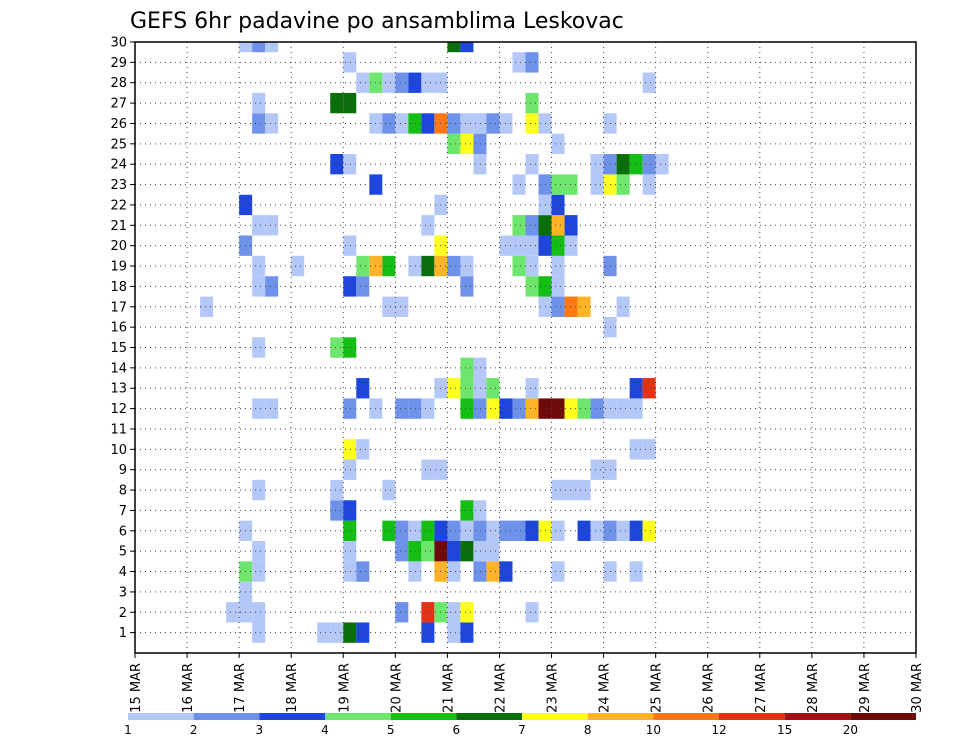 The image size is (960, 742). What do you see at coordinates (123, 592) in the screenshot?
I see `y-tick-label: 3` at bounding box center [123, 592].